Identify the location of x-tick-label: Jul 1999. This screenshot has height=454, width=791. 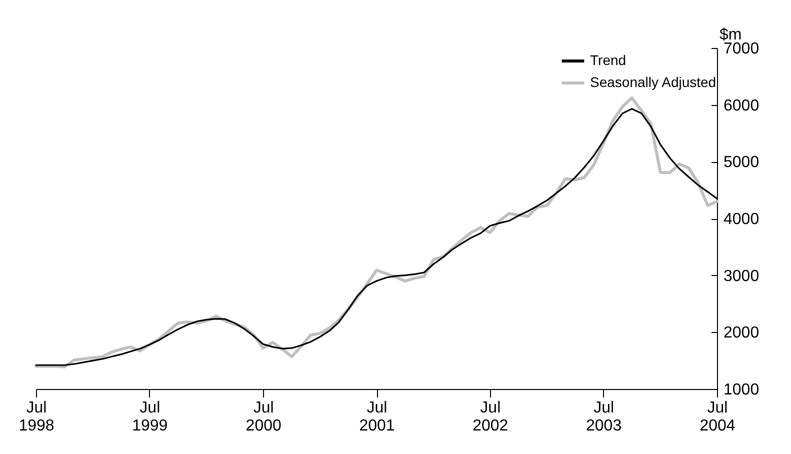
(150, 417).